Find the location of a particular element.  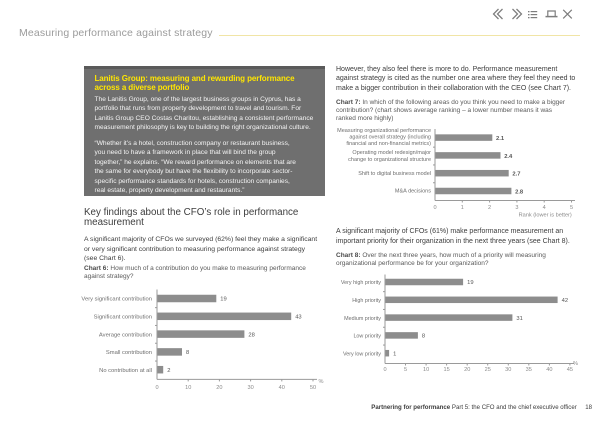

svg-text: 2.1 is located at coordinates (500, 139).